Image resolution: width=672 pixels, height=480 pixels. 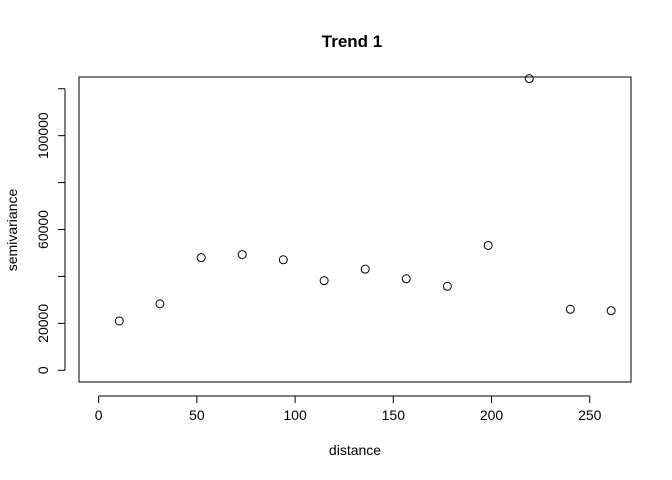 I want to click on y-axis: 0 20000 60000 100000, so click(x=50, y=231).